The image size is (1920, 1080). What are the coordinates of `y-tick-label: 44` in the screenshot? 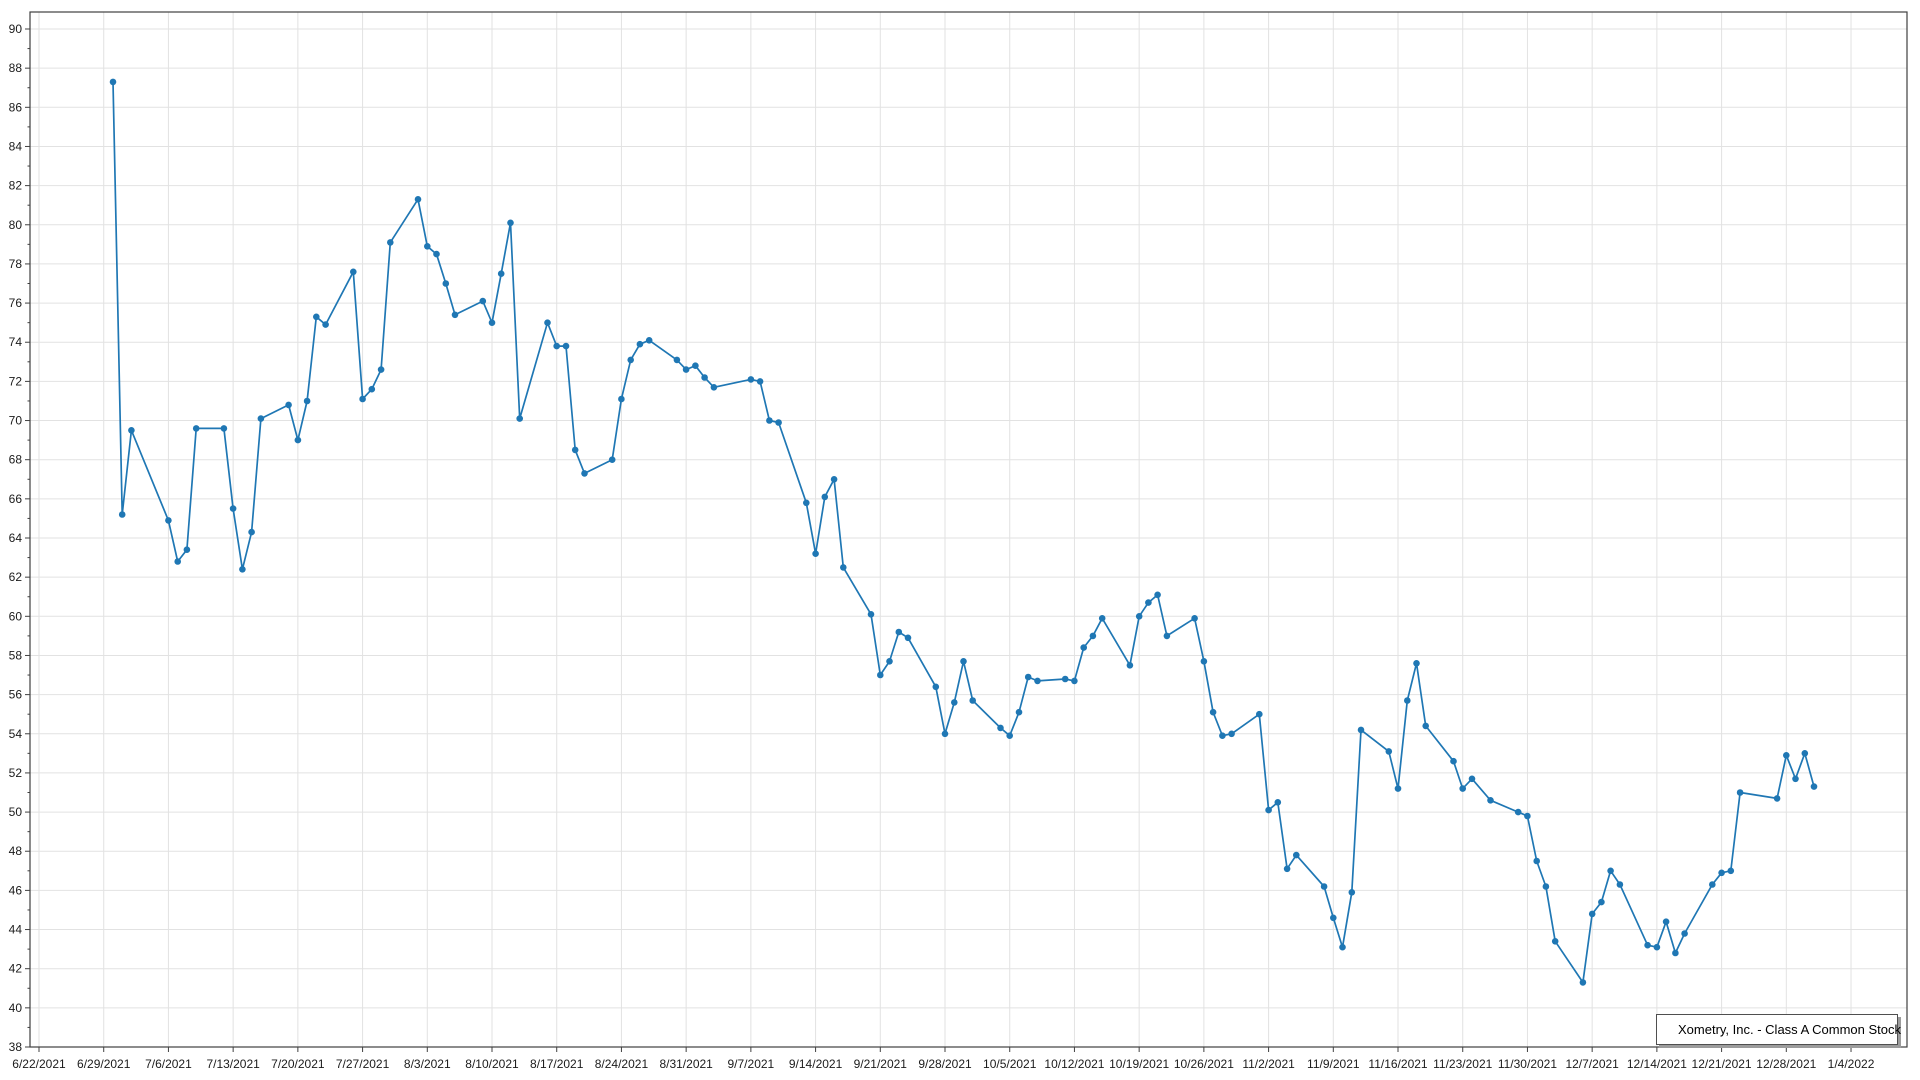 It's located at (16, 930).